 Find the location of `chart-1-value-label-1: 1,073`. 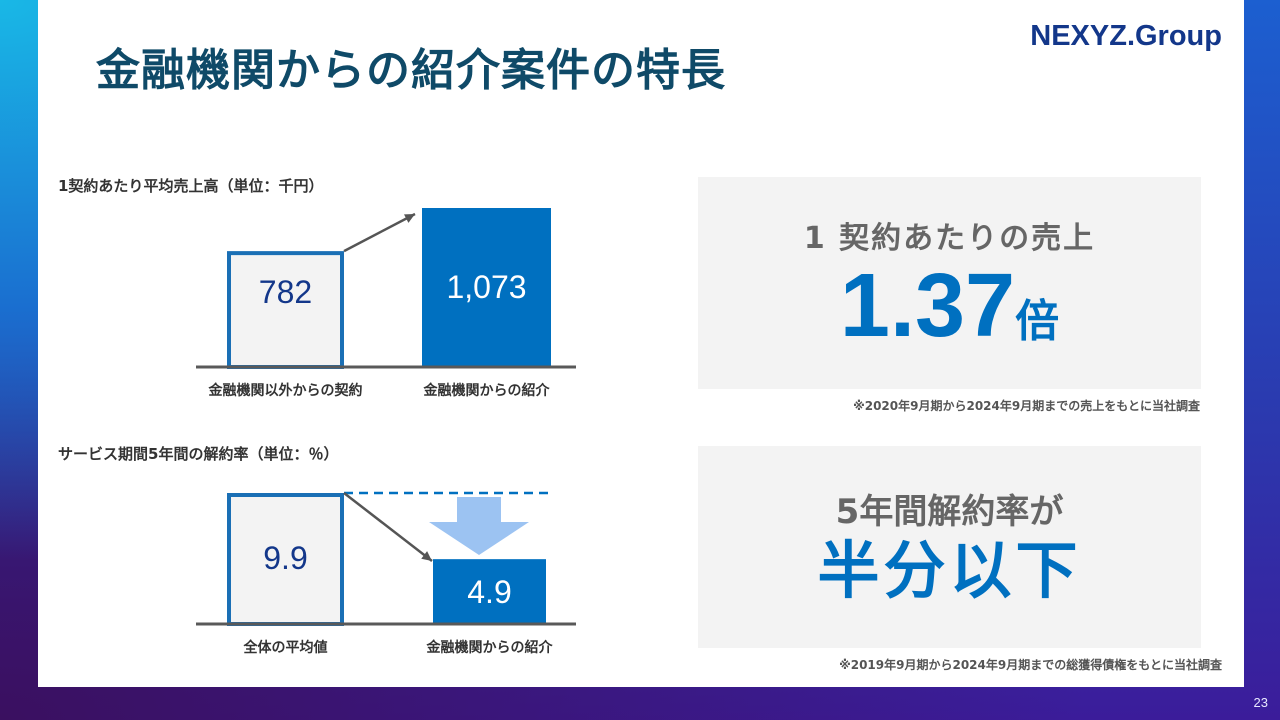

chart-1-value-label-1: 1,073 is located at coordinates (486, 287).